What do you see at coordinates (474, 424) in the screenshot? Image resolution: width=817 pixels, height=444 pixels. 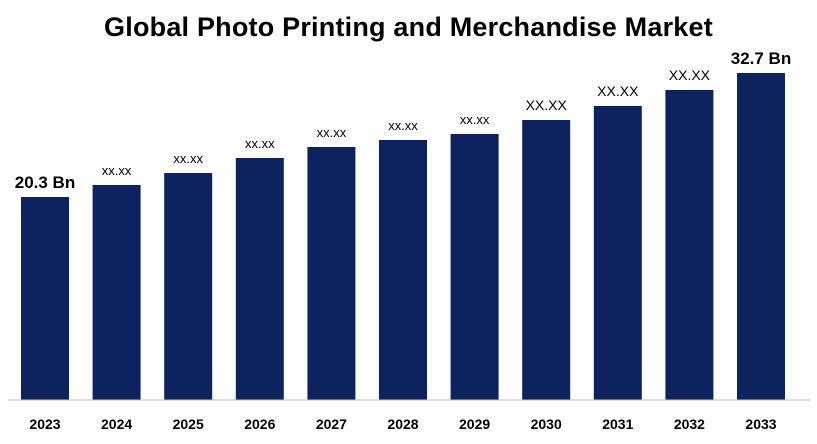 I see `x-tick-label-2029: 2029` at bounding box center [474, 424].